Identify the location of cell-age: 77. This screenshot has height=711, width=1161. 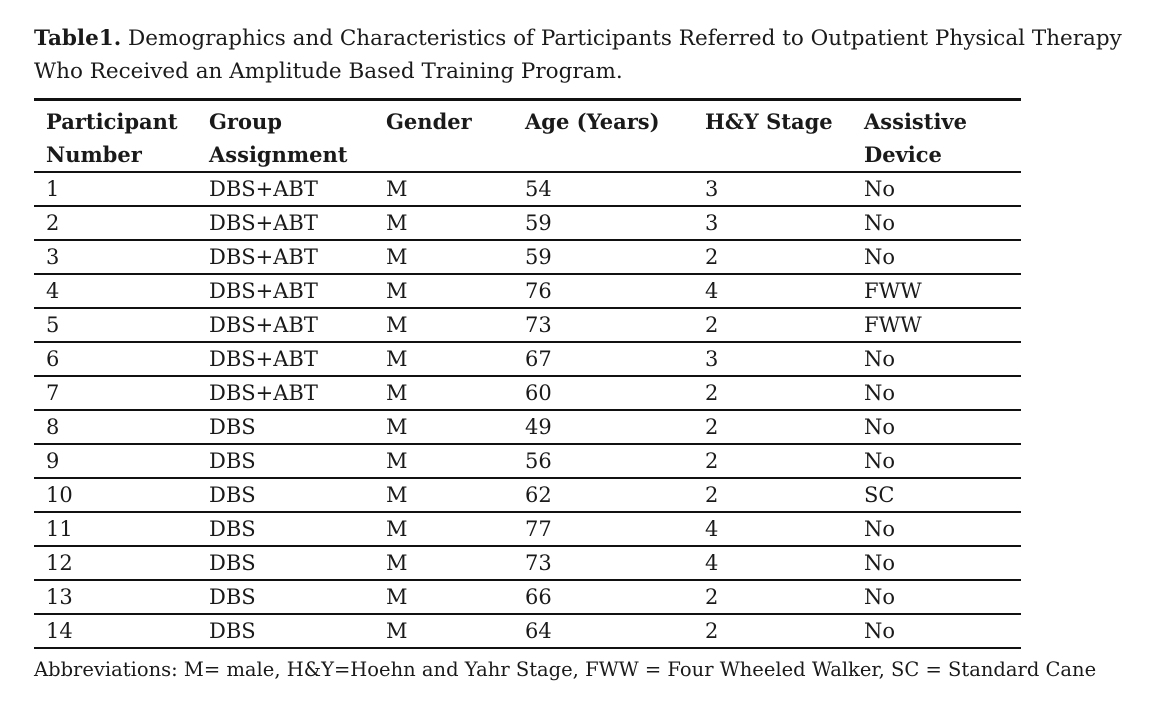
(538, 529).